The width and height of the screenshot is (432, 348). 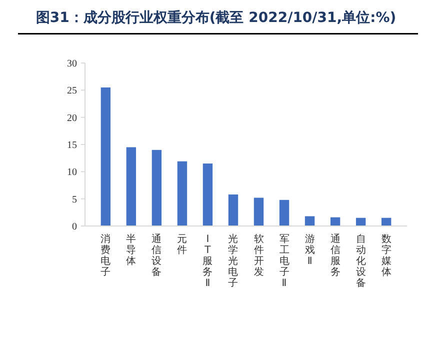 I want to click on y-tick-label: 0, so click(x=74, y=227).